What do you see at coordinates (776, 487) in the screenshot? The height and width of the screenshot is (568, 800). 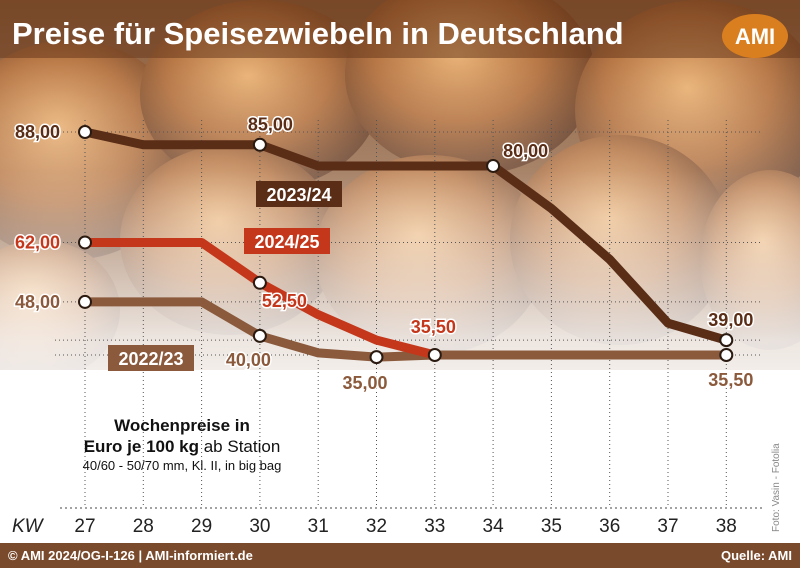 I see `photo-credit: Foto: Vasin - Fotolia` at bounding box center [776, 487].